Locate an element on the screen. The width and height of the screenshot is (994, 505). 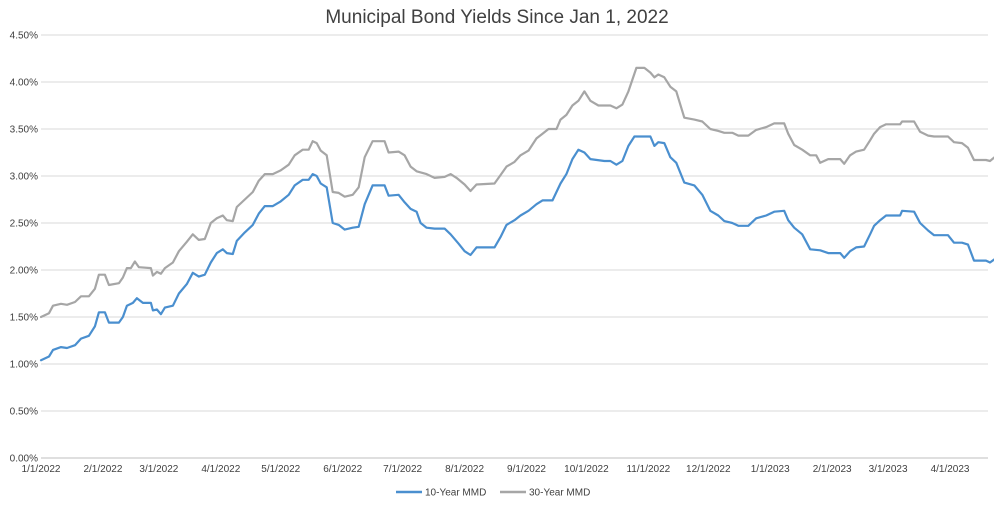
x-tick-label: 3/1/2022 is located at coordinates (158, 469).